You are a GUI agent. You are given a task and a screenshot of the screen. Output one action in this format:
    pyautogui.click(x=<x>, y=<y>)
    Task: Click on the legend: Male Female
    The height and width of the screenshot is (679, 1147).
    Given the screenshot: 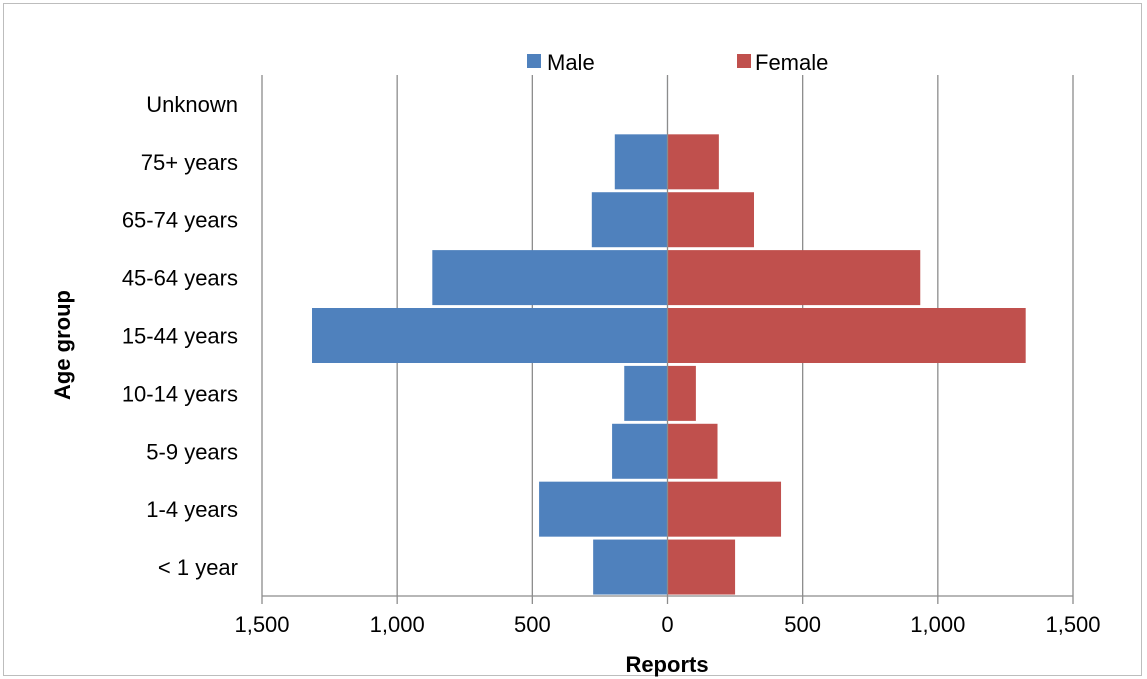 What is the action you would take?
    pyautogui.click(x=677, y=62)
    